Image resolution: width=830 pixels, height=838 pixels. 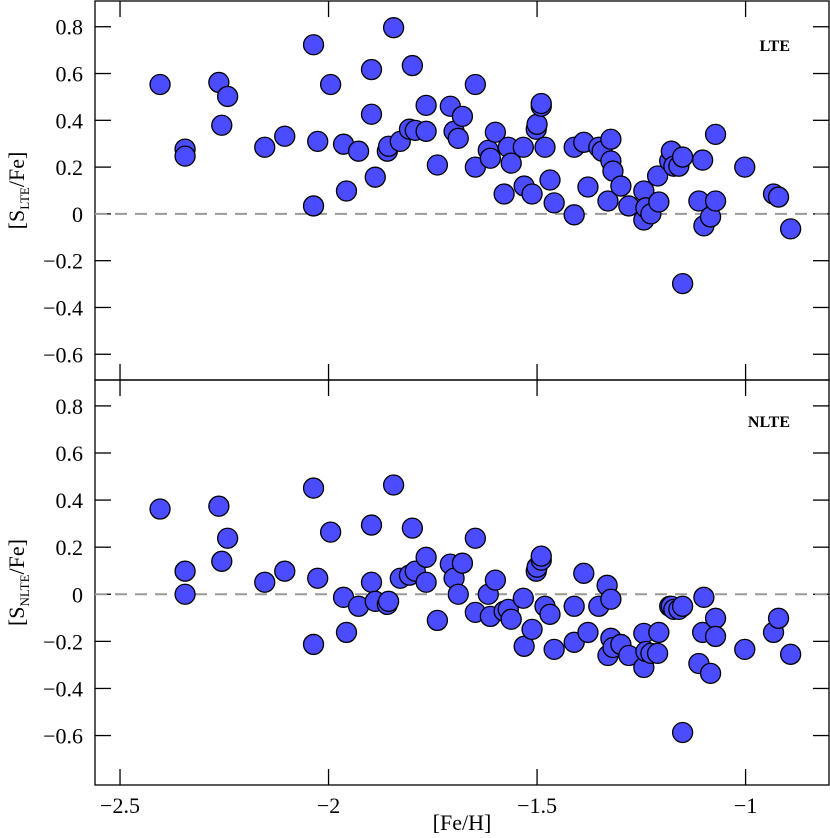 What do you see at coordinates (769, 422) in the screenshot?
I see `panel-label: NLTE` at bounding box center [769, 422].